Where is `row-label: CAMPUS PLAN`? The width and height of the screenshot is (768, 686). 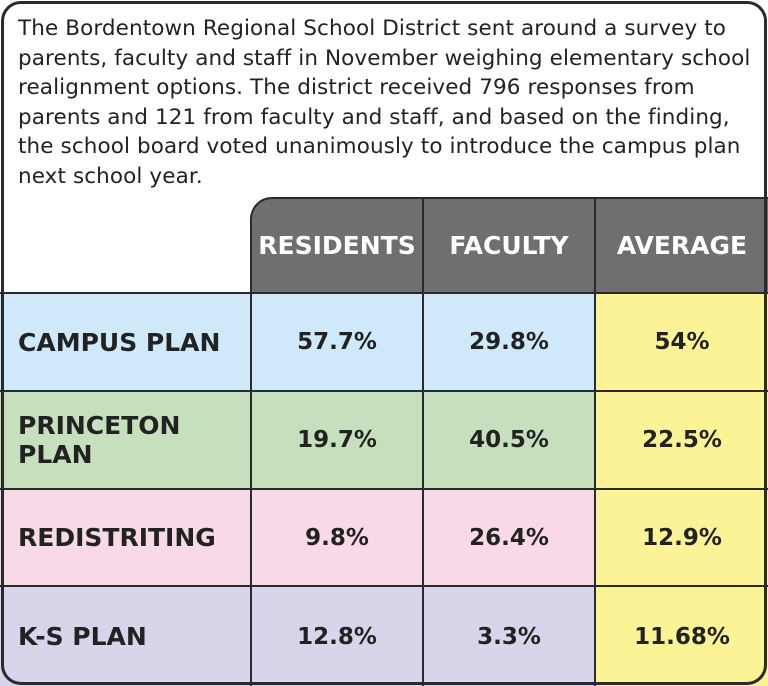 row-label: CAMPUS PLAN is located at coordinates (125, 341).